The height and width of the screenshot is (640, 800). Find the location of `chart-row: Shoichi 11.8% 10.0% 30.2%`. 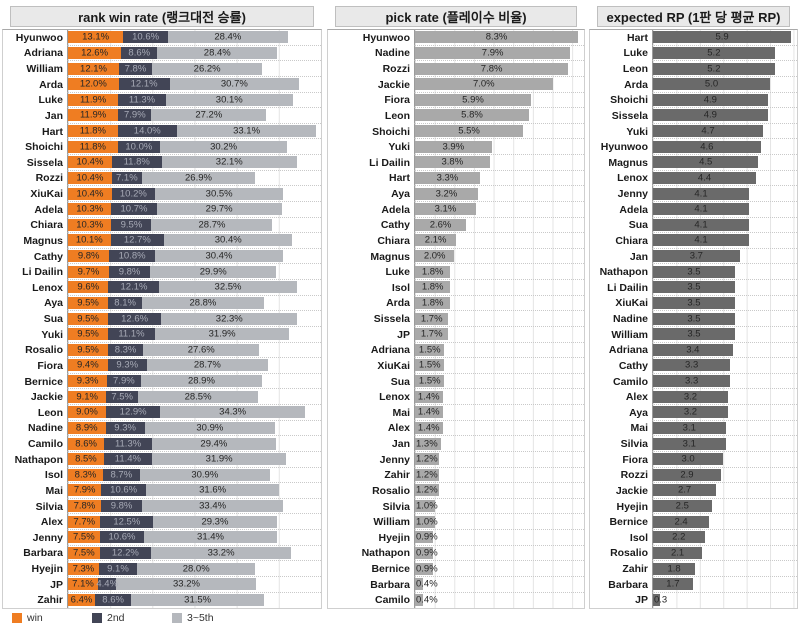

chart-row: Shoichi 11.8% 10.0% 30.2% is located at coordinates (162, 147).